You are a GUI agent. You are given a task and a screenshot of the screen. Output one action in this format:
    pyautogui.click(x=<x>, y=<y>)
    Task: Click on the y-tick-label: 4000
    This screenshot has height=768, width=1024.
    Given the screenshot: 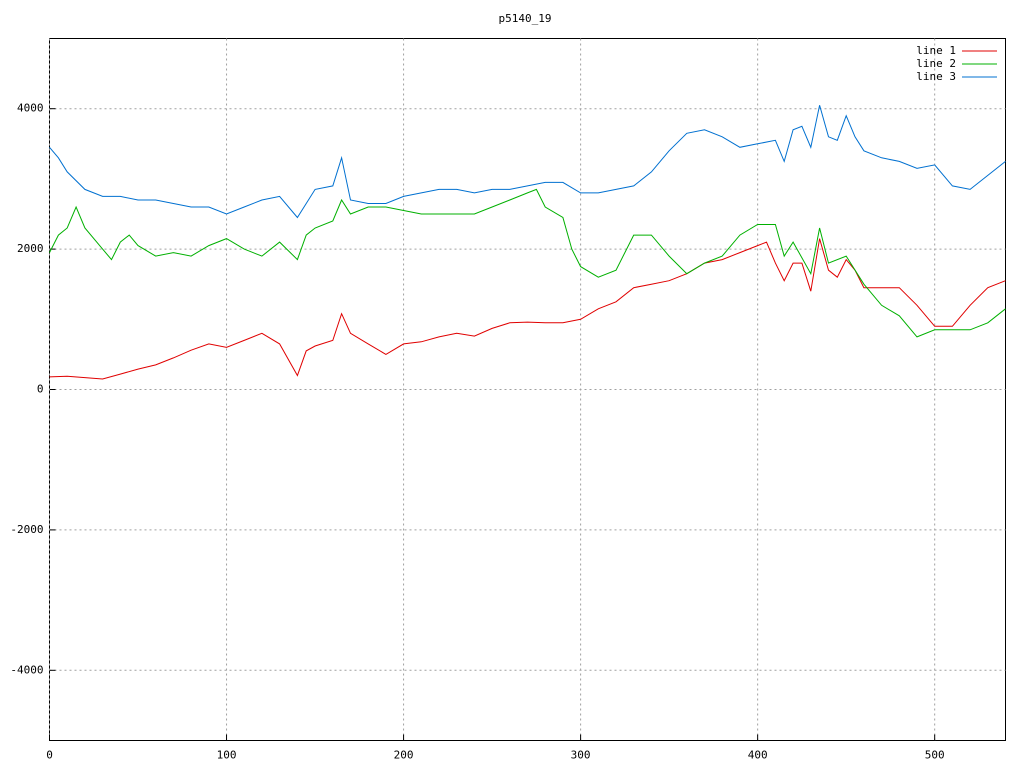 What is the action you would take?
    pyautogui.click(x=30, y=108)
    